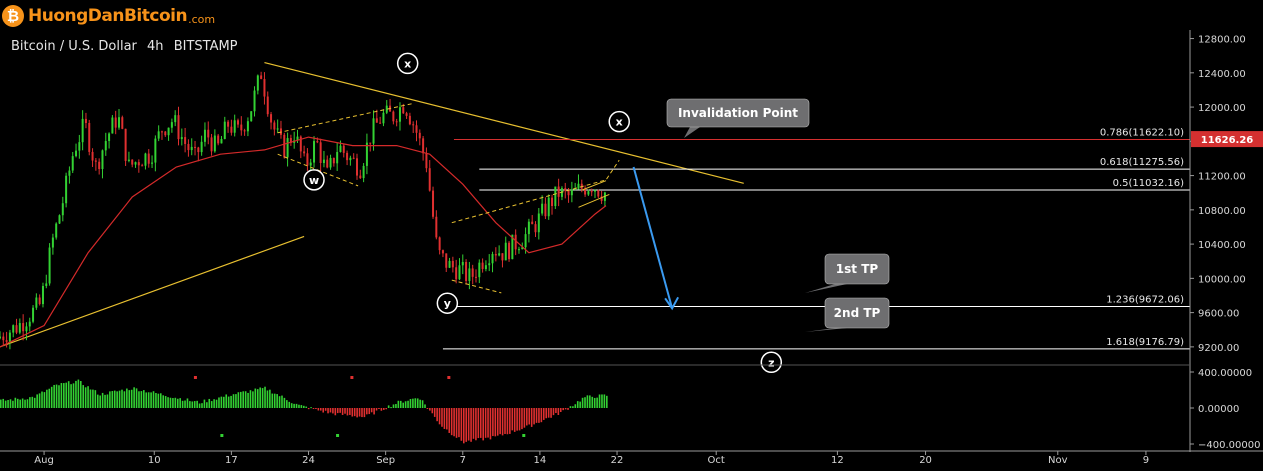 Image resolution: width=1263 pixels, height=471 pixels. What do you see at coordinates (619, 121) in the screenshot?
I see `wave-label-circle` at bounding box center [619, 121].